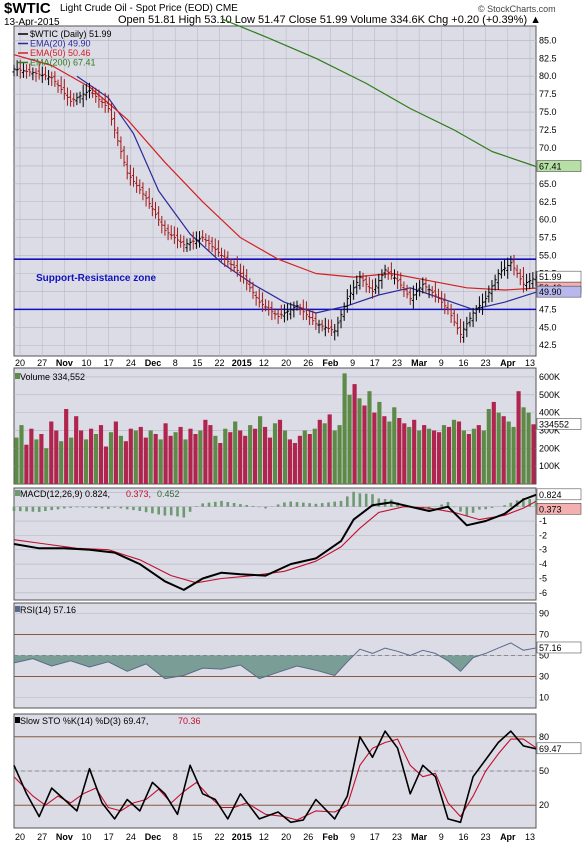 The image size is (584, 848). I want to click on x-tick-label-bottom: 10, so click(87, 837).